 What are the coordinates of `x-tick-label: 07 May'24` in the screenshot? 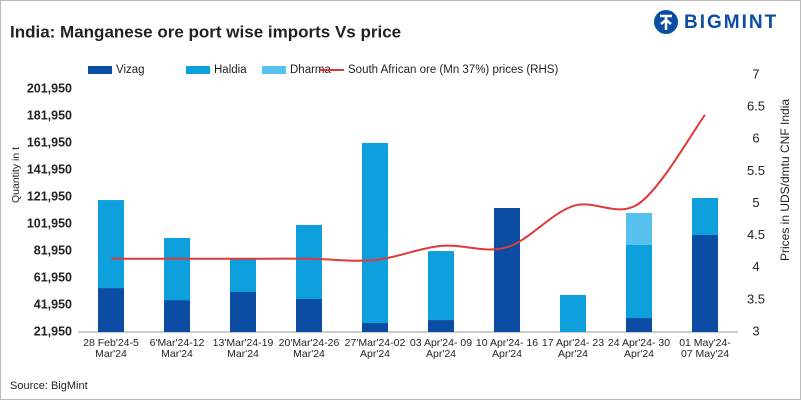 It's located at (705, 354).